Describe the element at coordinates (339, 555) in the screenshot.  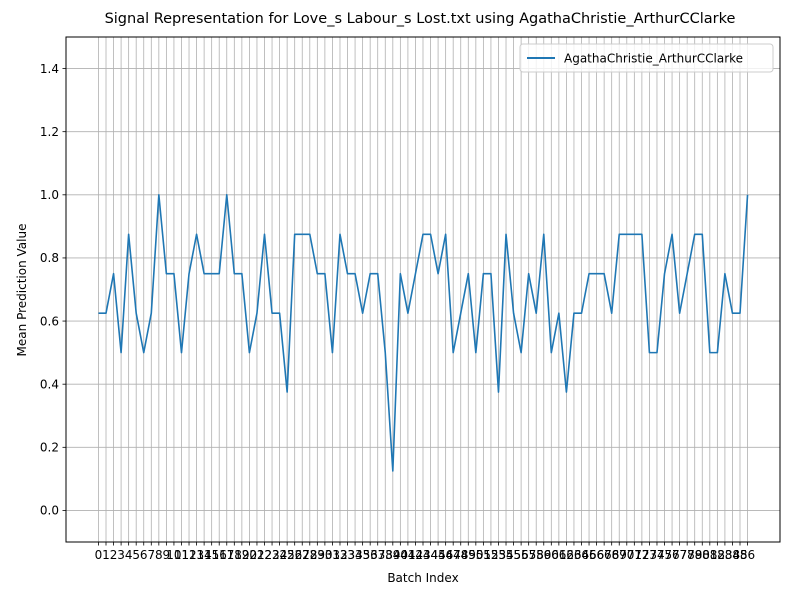
I see `x-tick-label: 32` at that location.